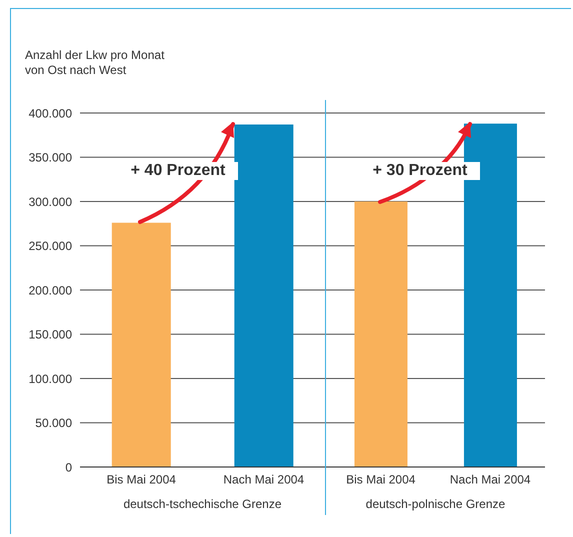 The image size is (573, 537). What do you see at coordinates (94, 63) in the screenshot?
I see `y-axis-title: Anzahl der Lkw pro Monat von Ost nach West` at bounding box center [94, 63].